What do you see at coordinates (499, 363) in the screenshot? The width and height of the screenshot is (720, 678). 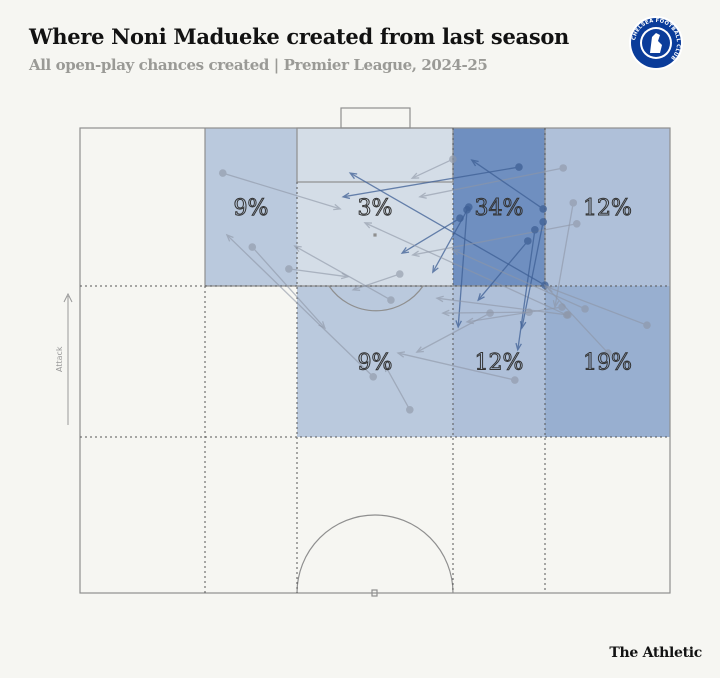 I see `zone-label-half-space-right: 12%` at bounding box center [499, 363].